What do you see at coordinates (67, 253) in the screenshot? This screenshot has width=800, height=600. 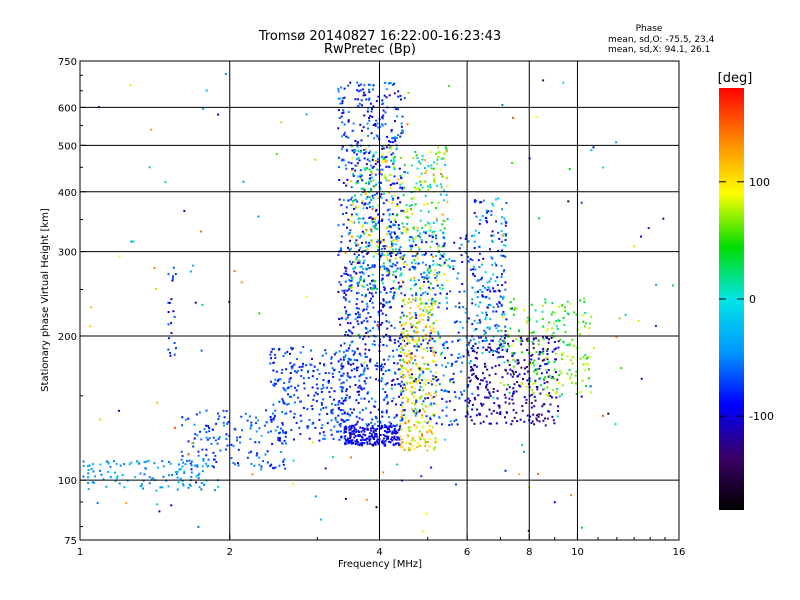 I see `y-tick-label: 300` at bounding box center [67, 253].